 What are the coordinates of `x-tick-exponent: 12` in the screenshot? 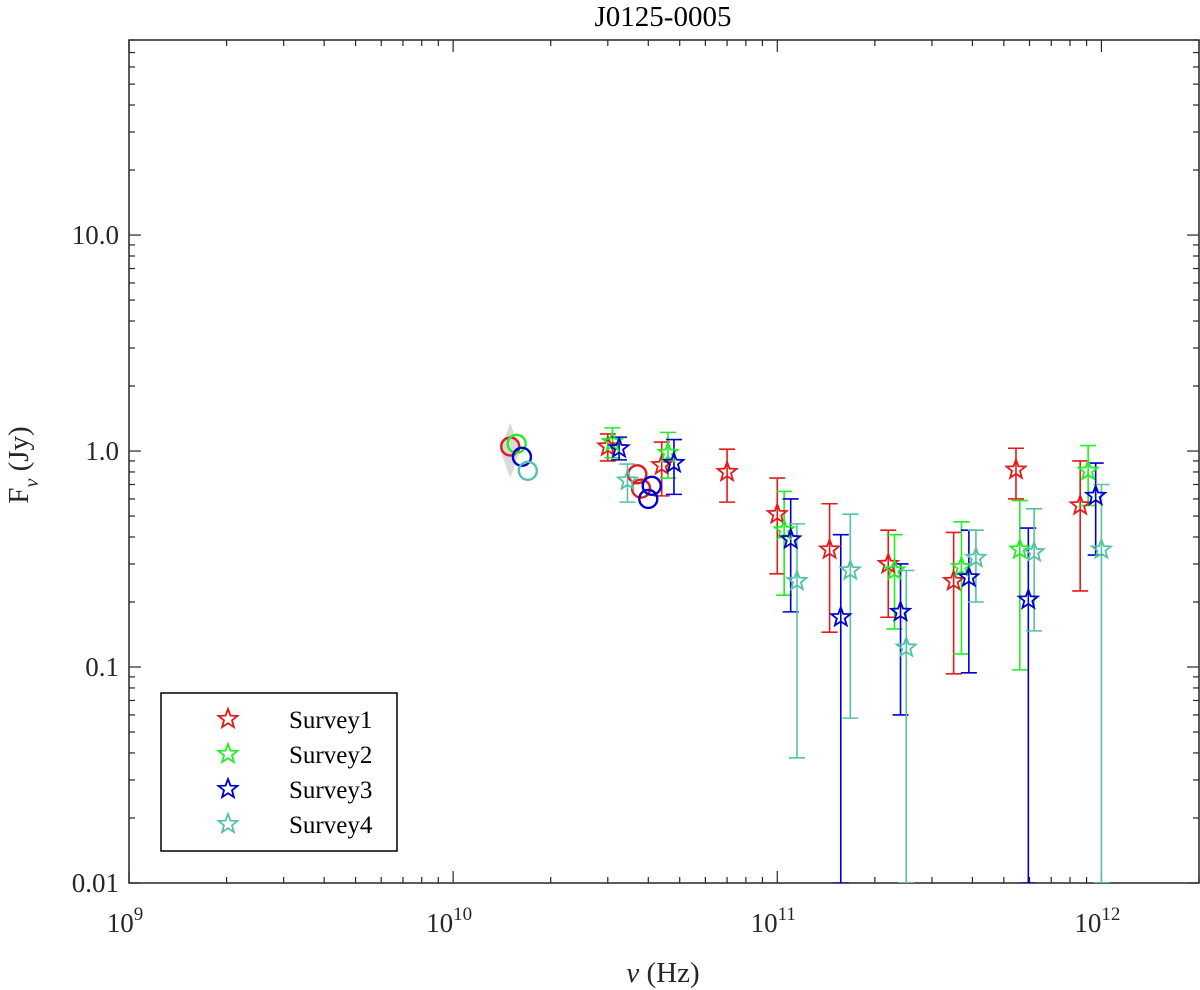 It's located at (1110, 914).